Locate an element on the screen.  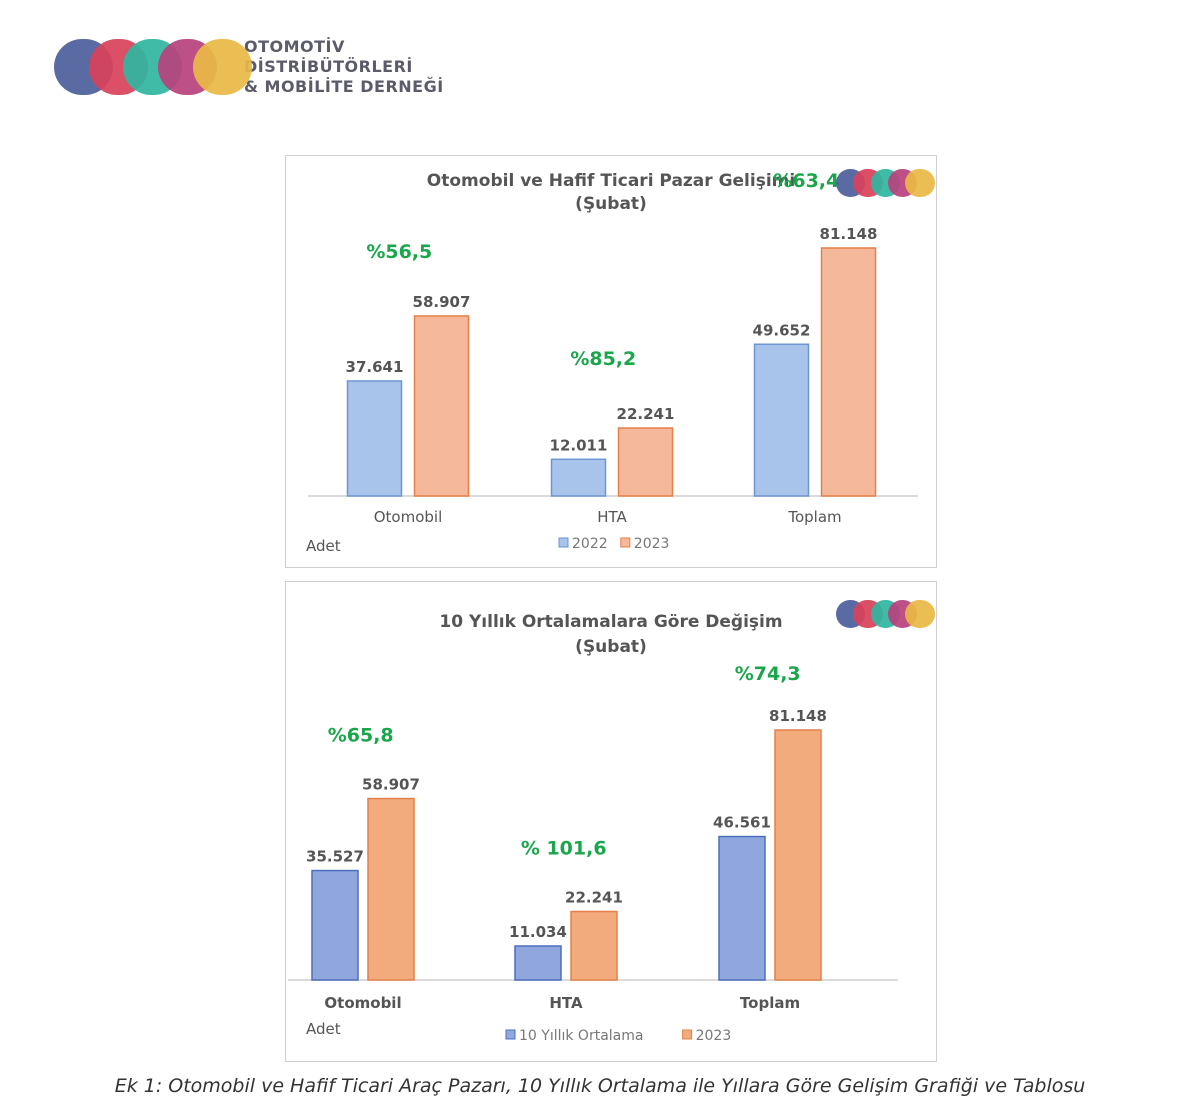
org-name-line-3: & MOBİLİTE DERNEĞİ is located at coordinates (344, 86).